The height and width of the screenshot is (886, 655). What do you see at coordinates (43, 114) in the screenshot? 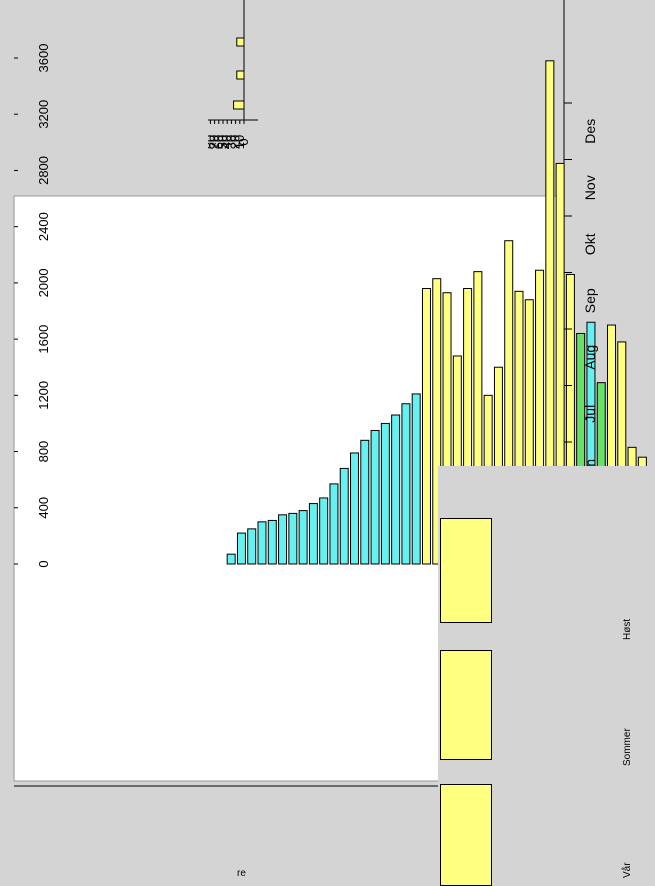
I see `value-tick-label: 3200` at bounding box center [43, 114].